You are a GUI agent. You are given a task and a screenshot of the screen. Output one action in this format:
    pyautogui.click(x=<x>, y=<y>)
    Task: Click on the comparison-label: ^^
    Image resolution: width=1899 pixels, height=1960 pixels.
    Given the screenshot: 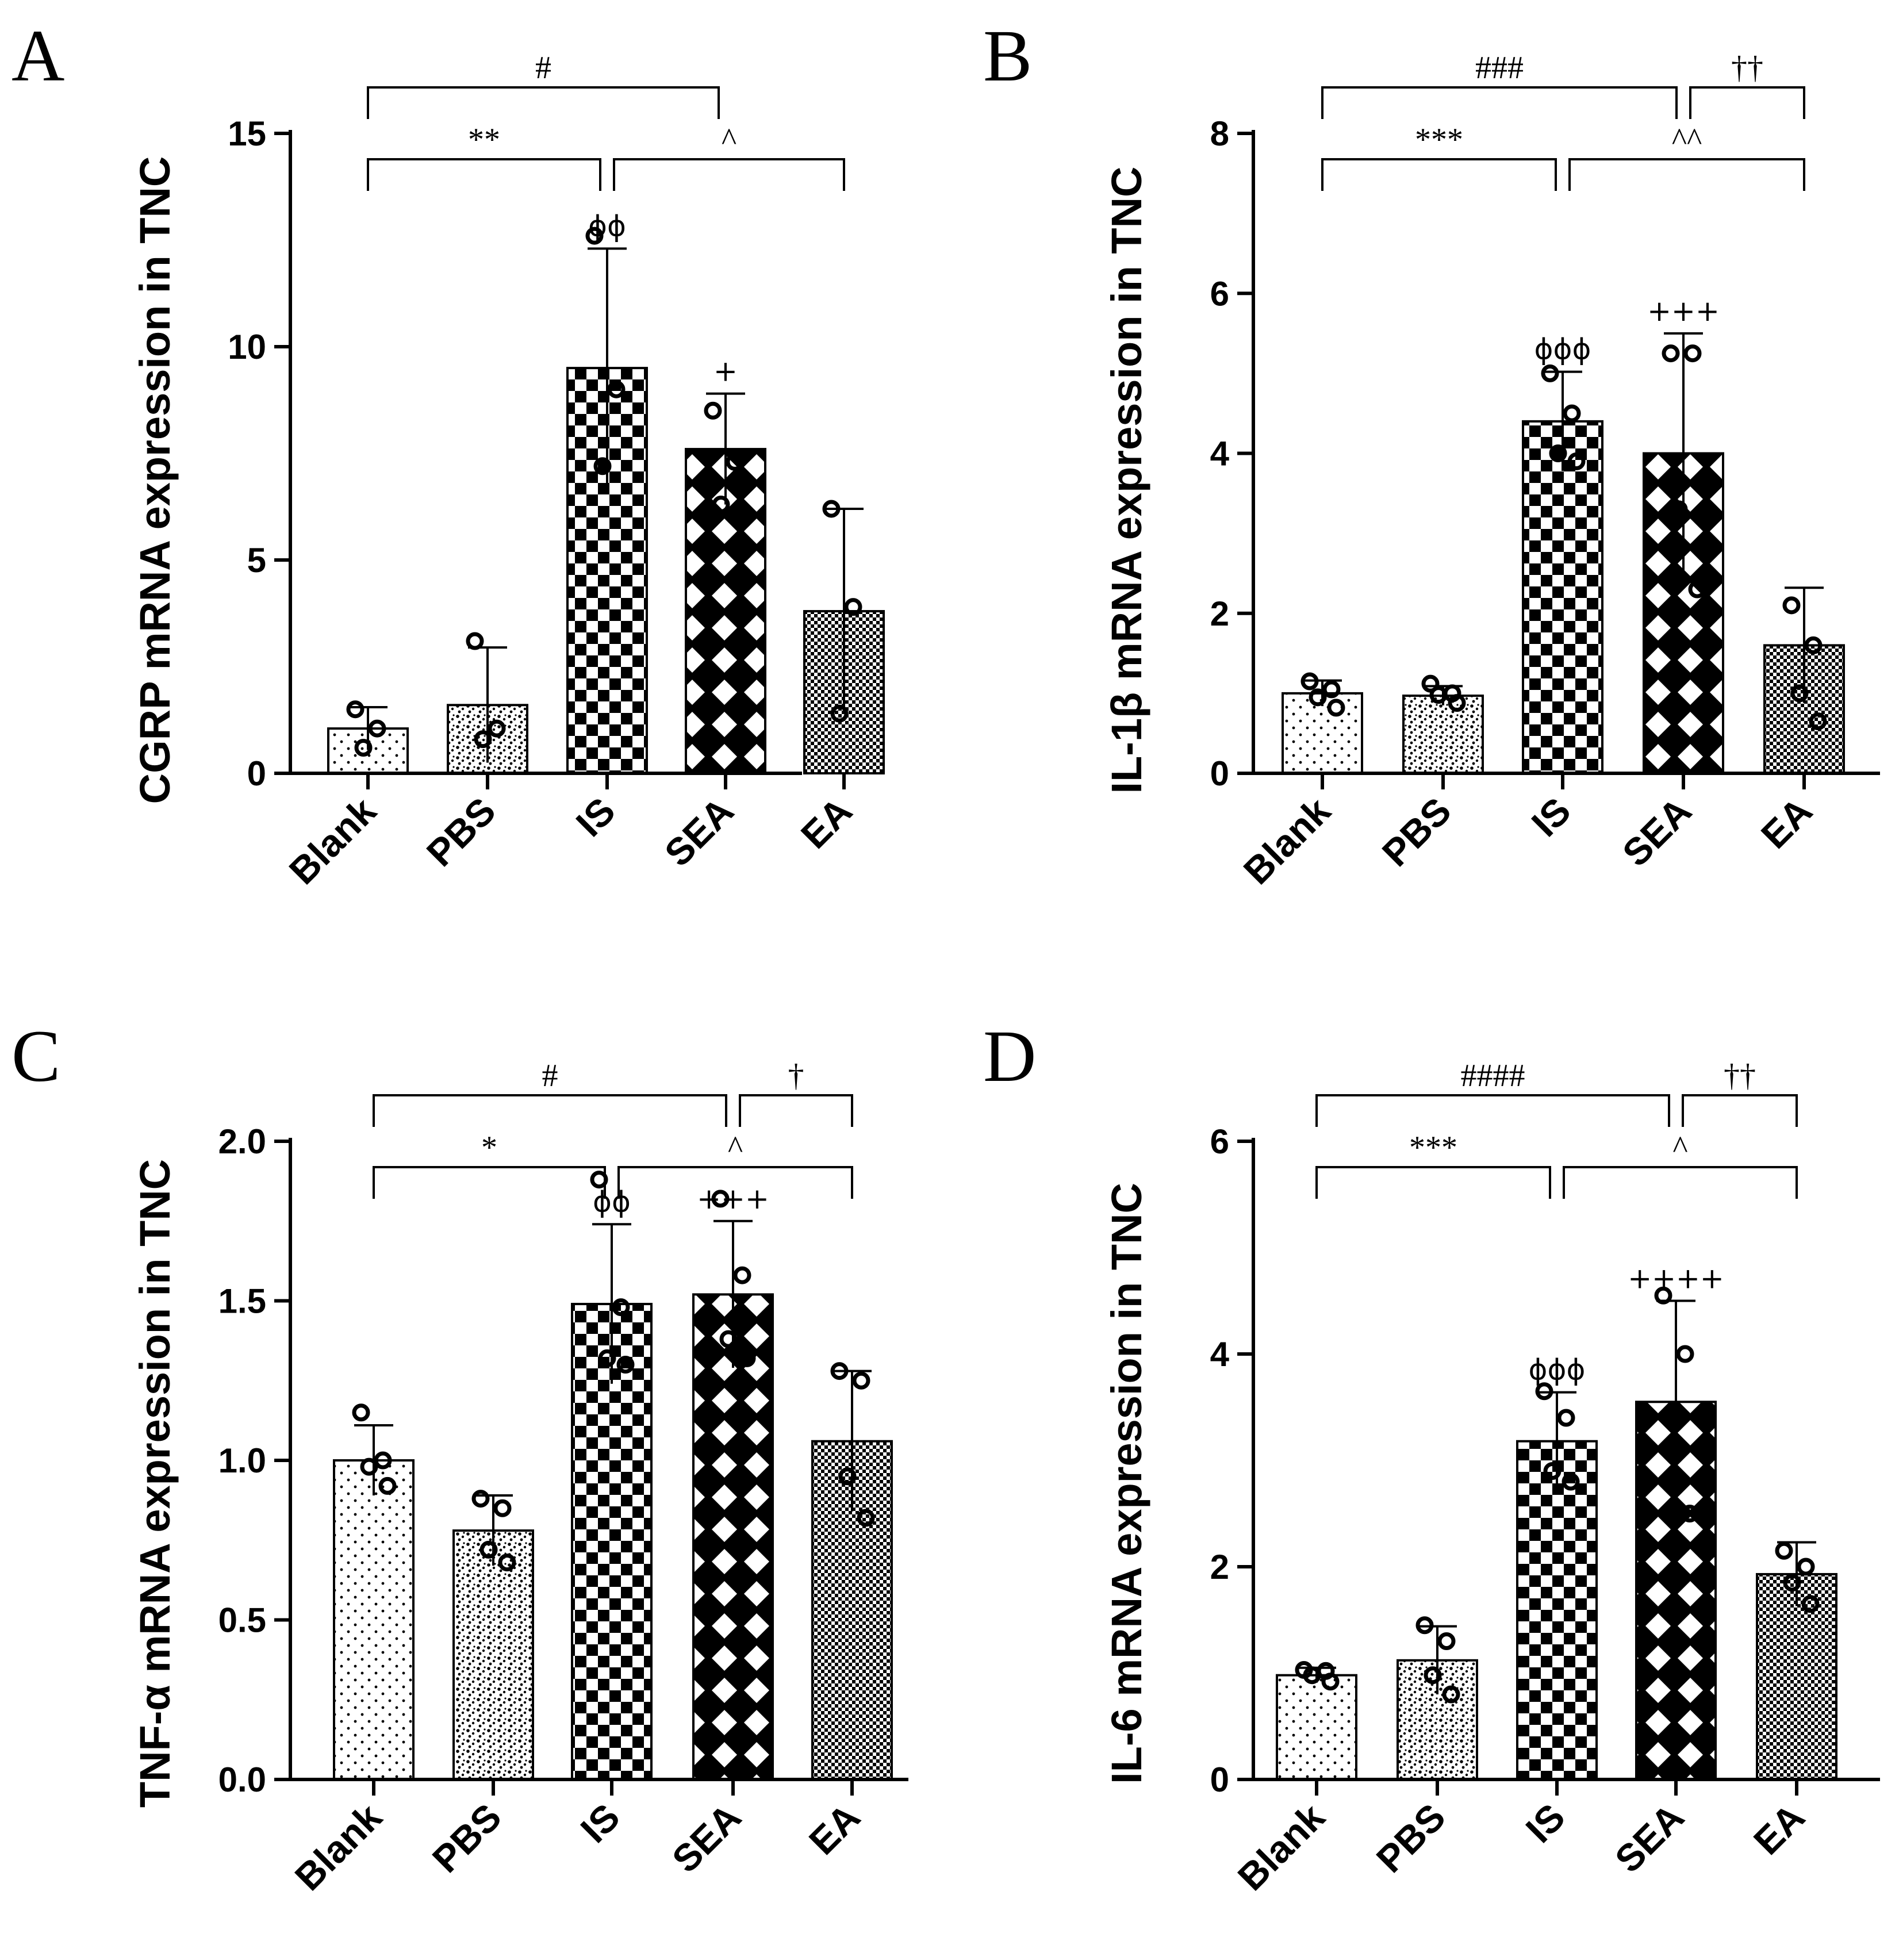 What is the action you would take?
    pyautogui.click(x=1687, y=140)
    